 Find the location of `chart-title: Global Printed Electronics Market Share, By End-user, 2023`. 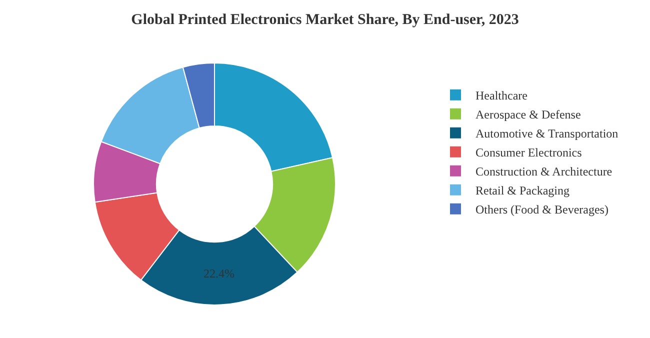

chart-title: Global Printed Electronics Market Share, By End-user, 2023 is located at coordinates (325, 20).